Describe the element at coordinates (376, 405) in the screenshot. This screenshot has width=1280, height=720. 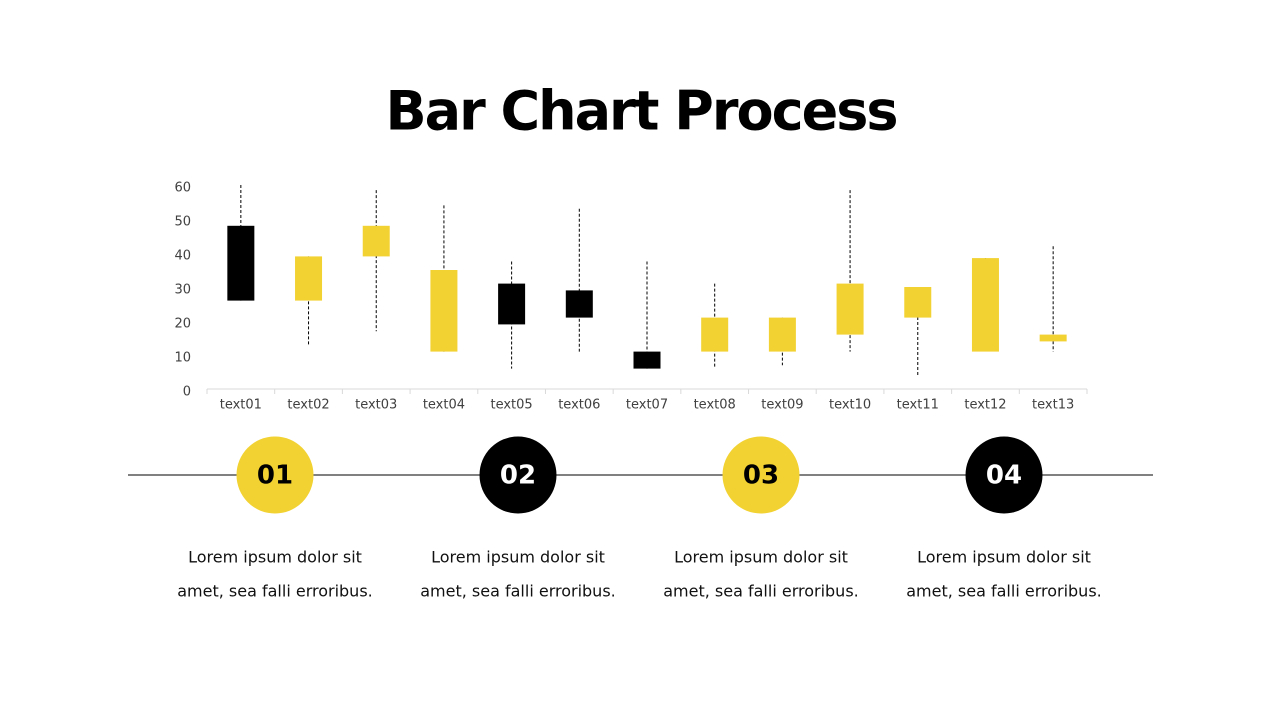
I see `x-tick-label: text03` at that location.